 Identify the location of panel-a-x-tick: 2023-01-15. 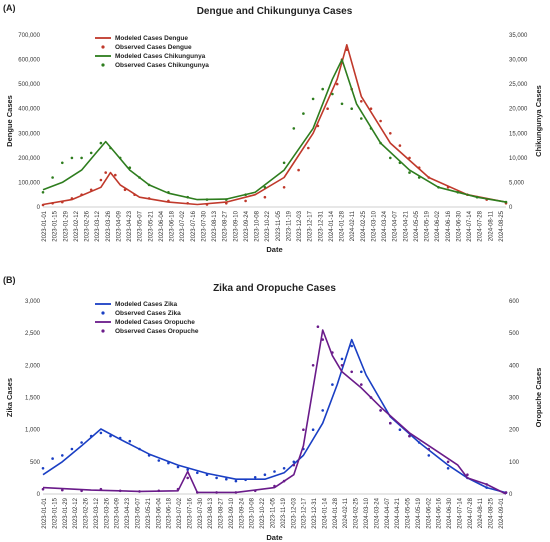
(56, 225).